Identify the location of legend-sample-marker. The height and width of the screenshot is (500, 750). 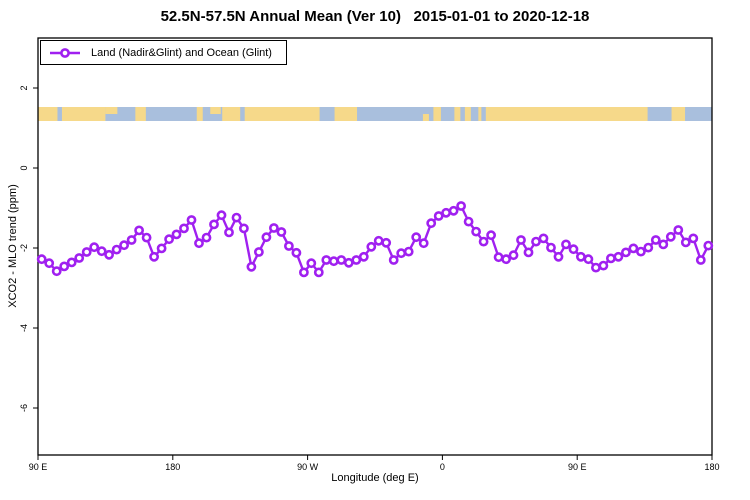
(65, 52).